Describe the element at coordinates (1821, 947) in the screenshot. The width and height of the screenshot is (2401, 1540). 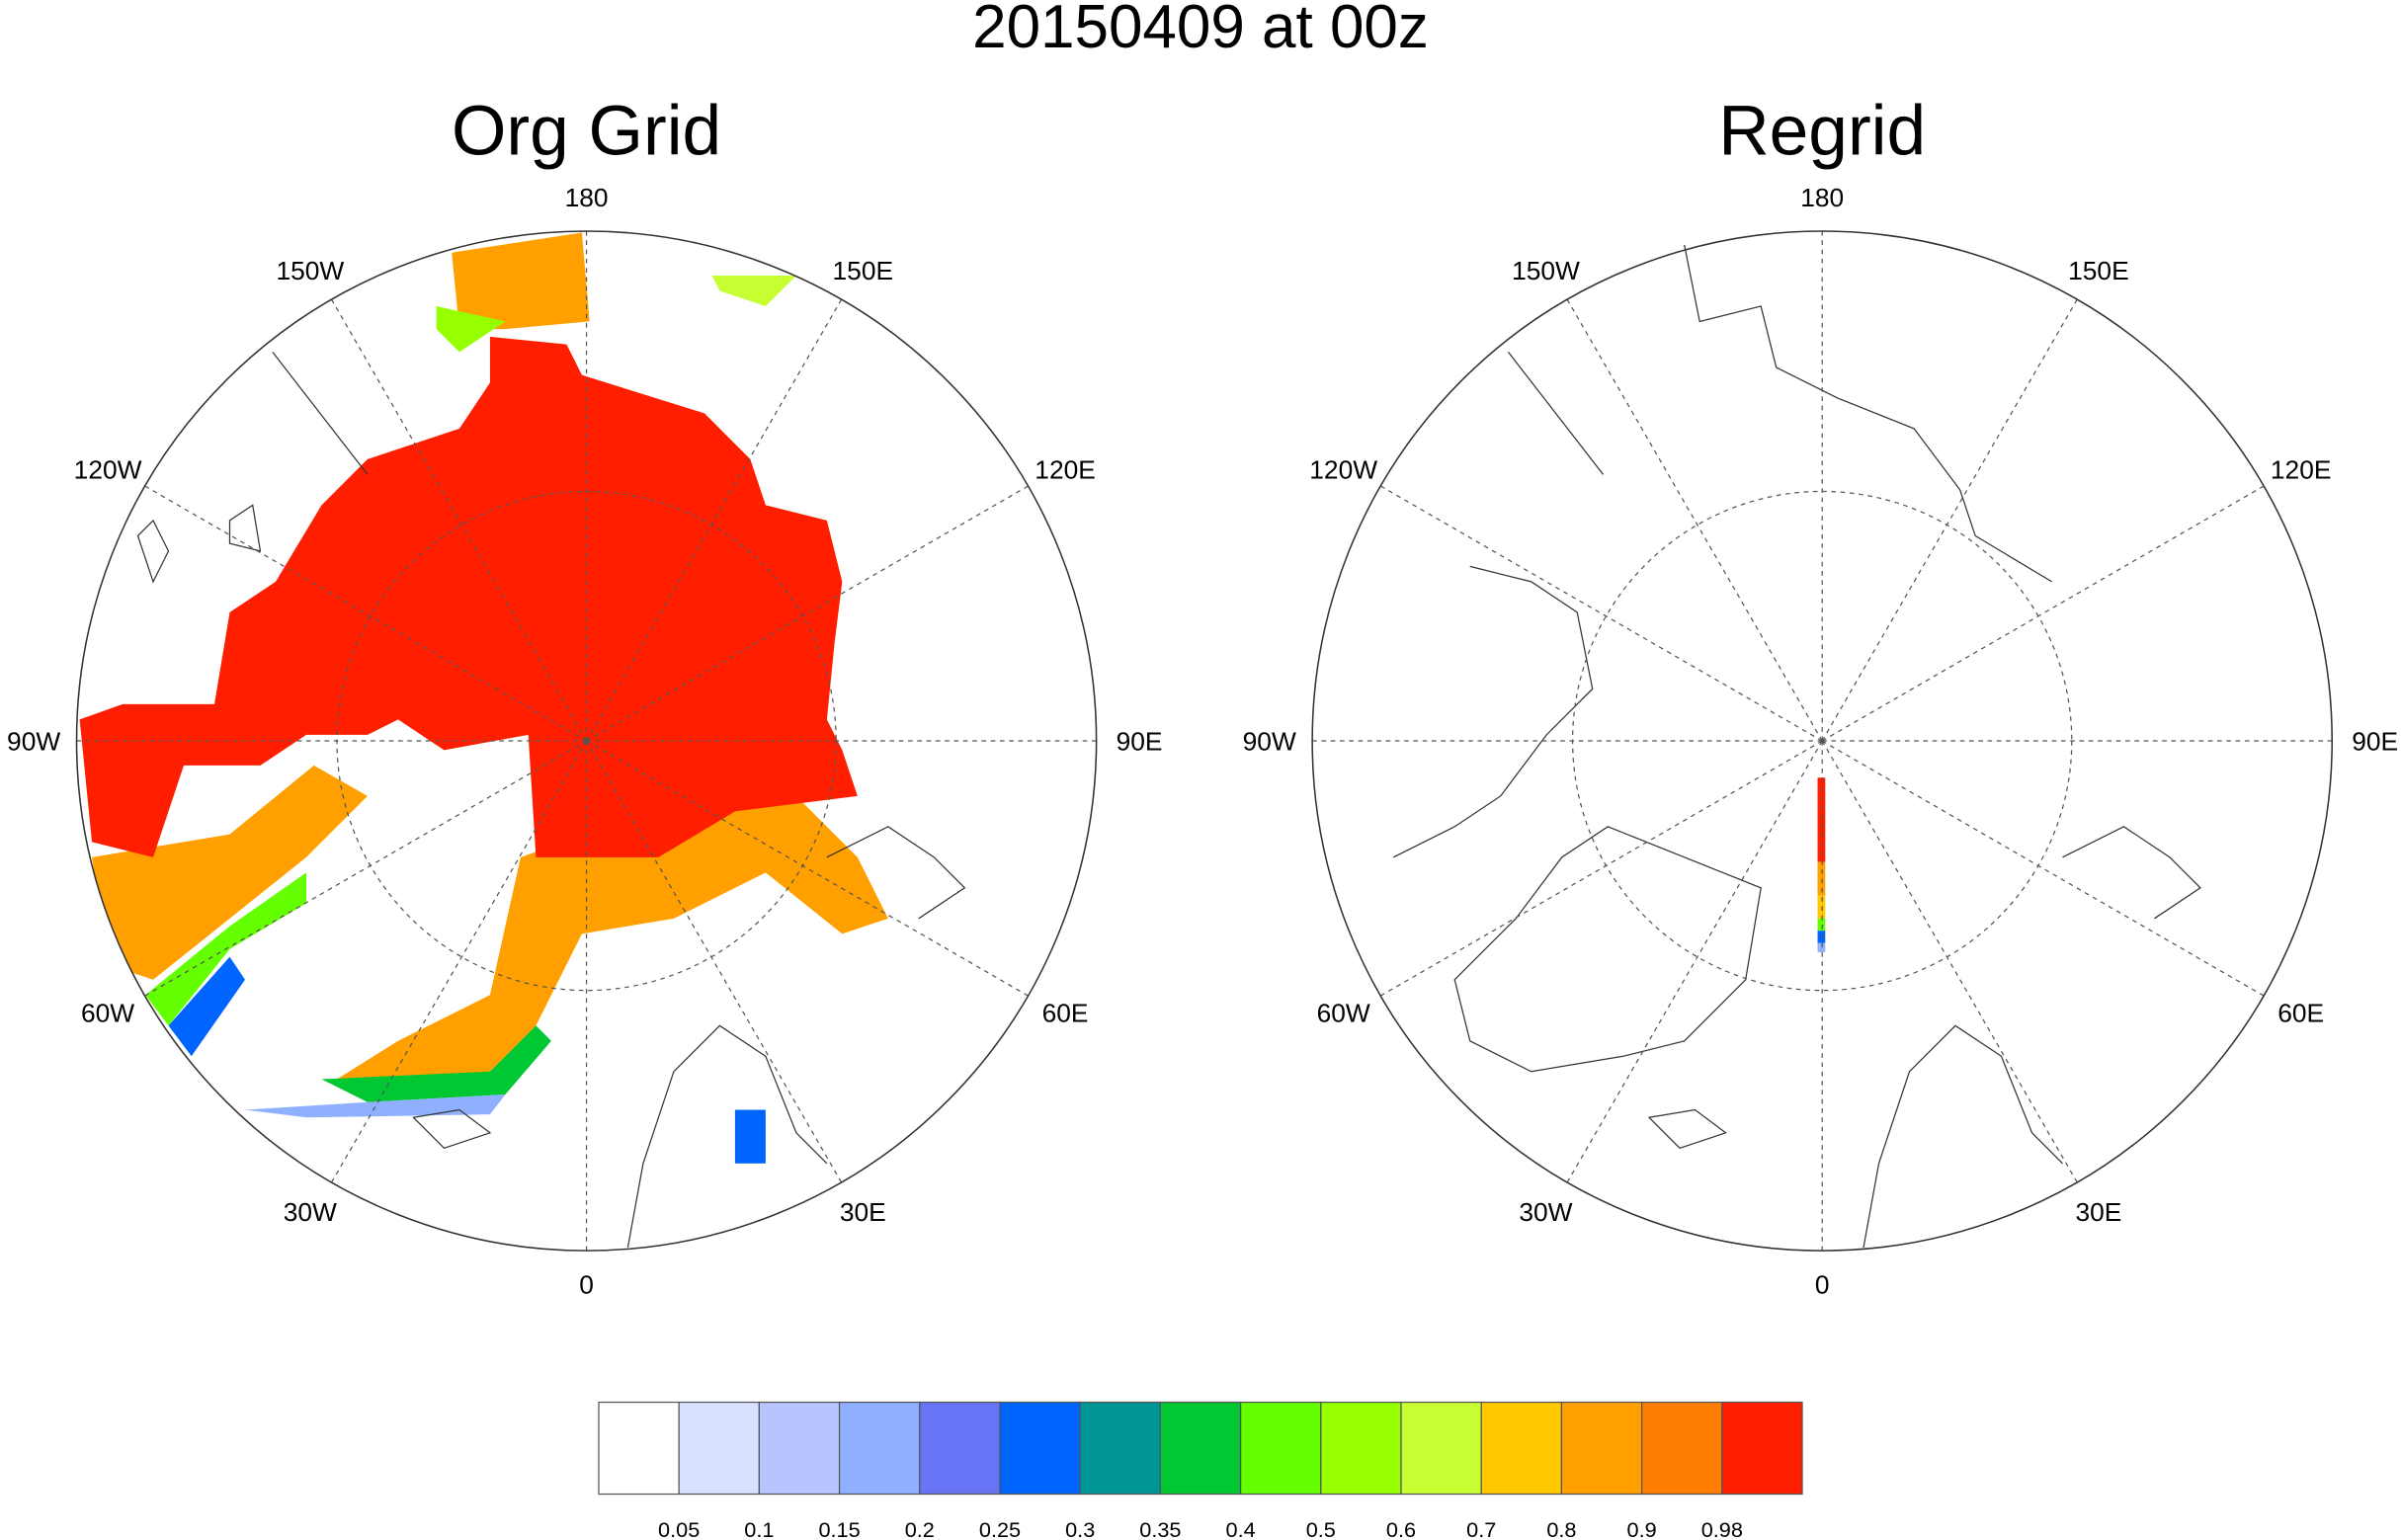
I see `ice-strip-lightblue` at that location.